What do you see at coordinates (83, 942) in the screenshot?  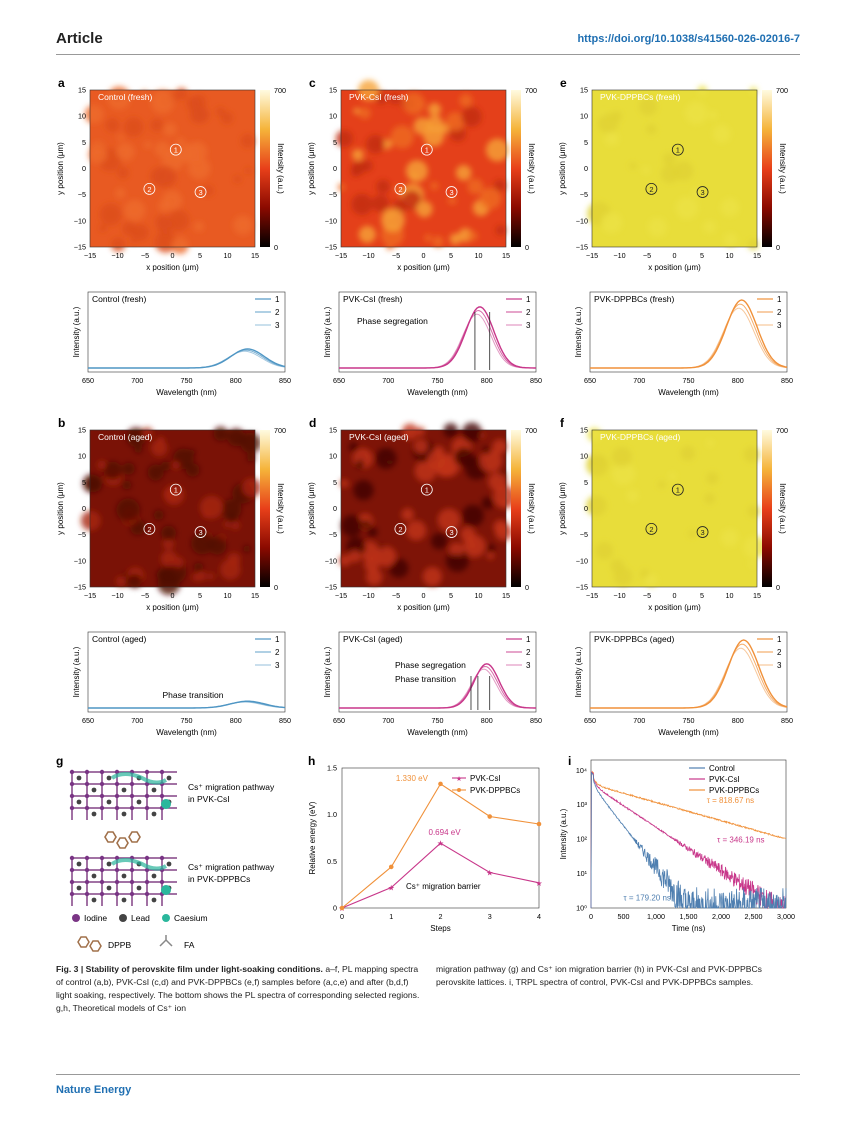 I see `dppb-swatch` at bounding box center [83, 942].